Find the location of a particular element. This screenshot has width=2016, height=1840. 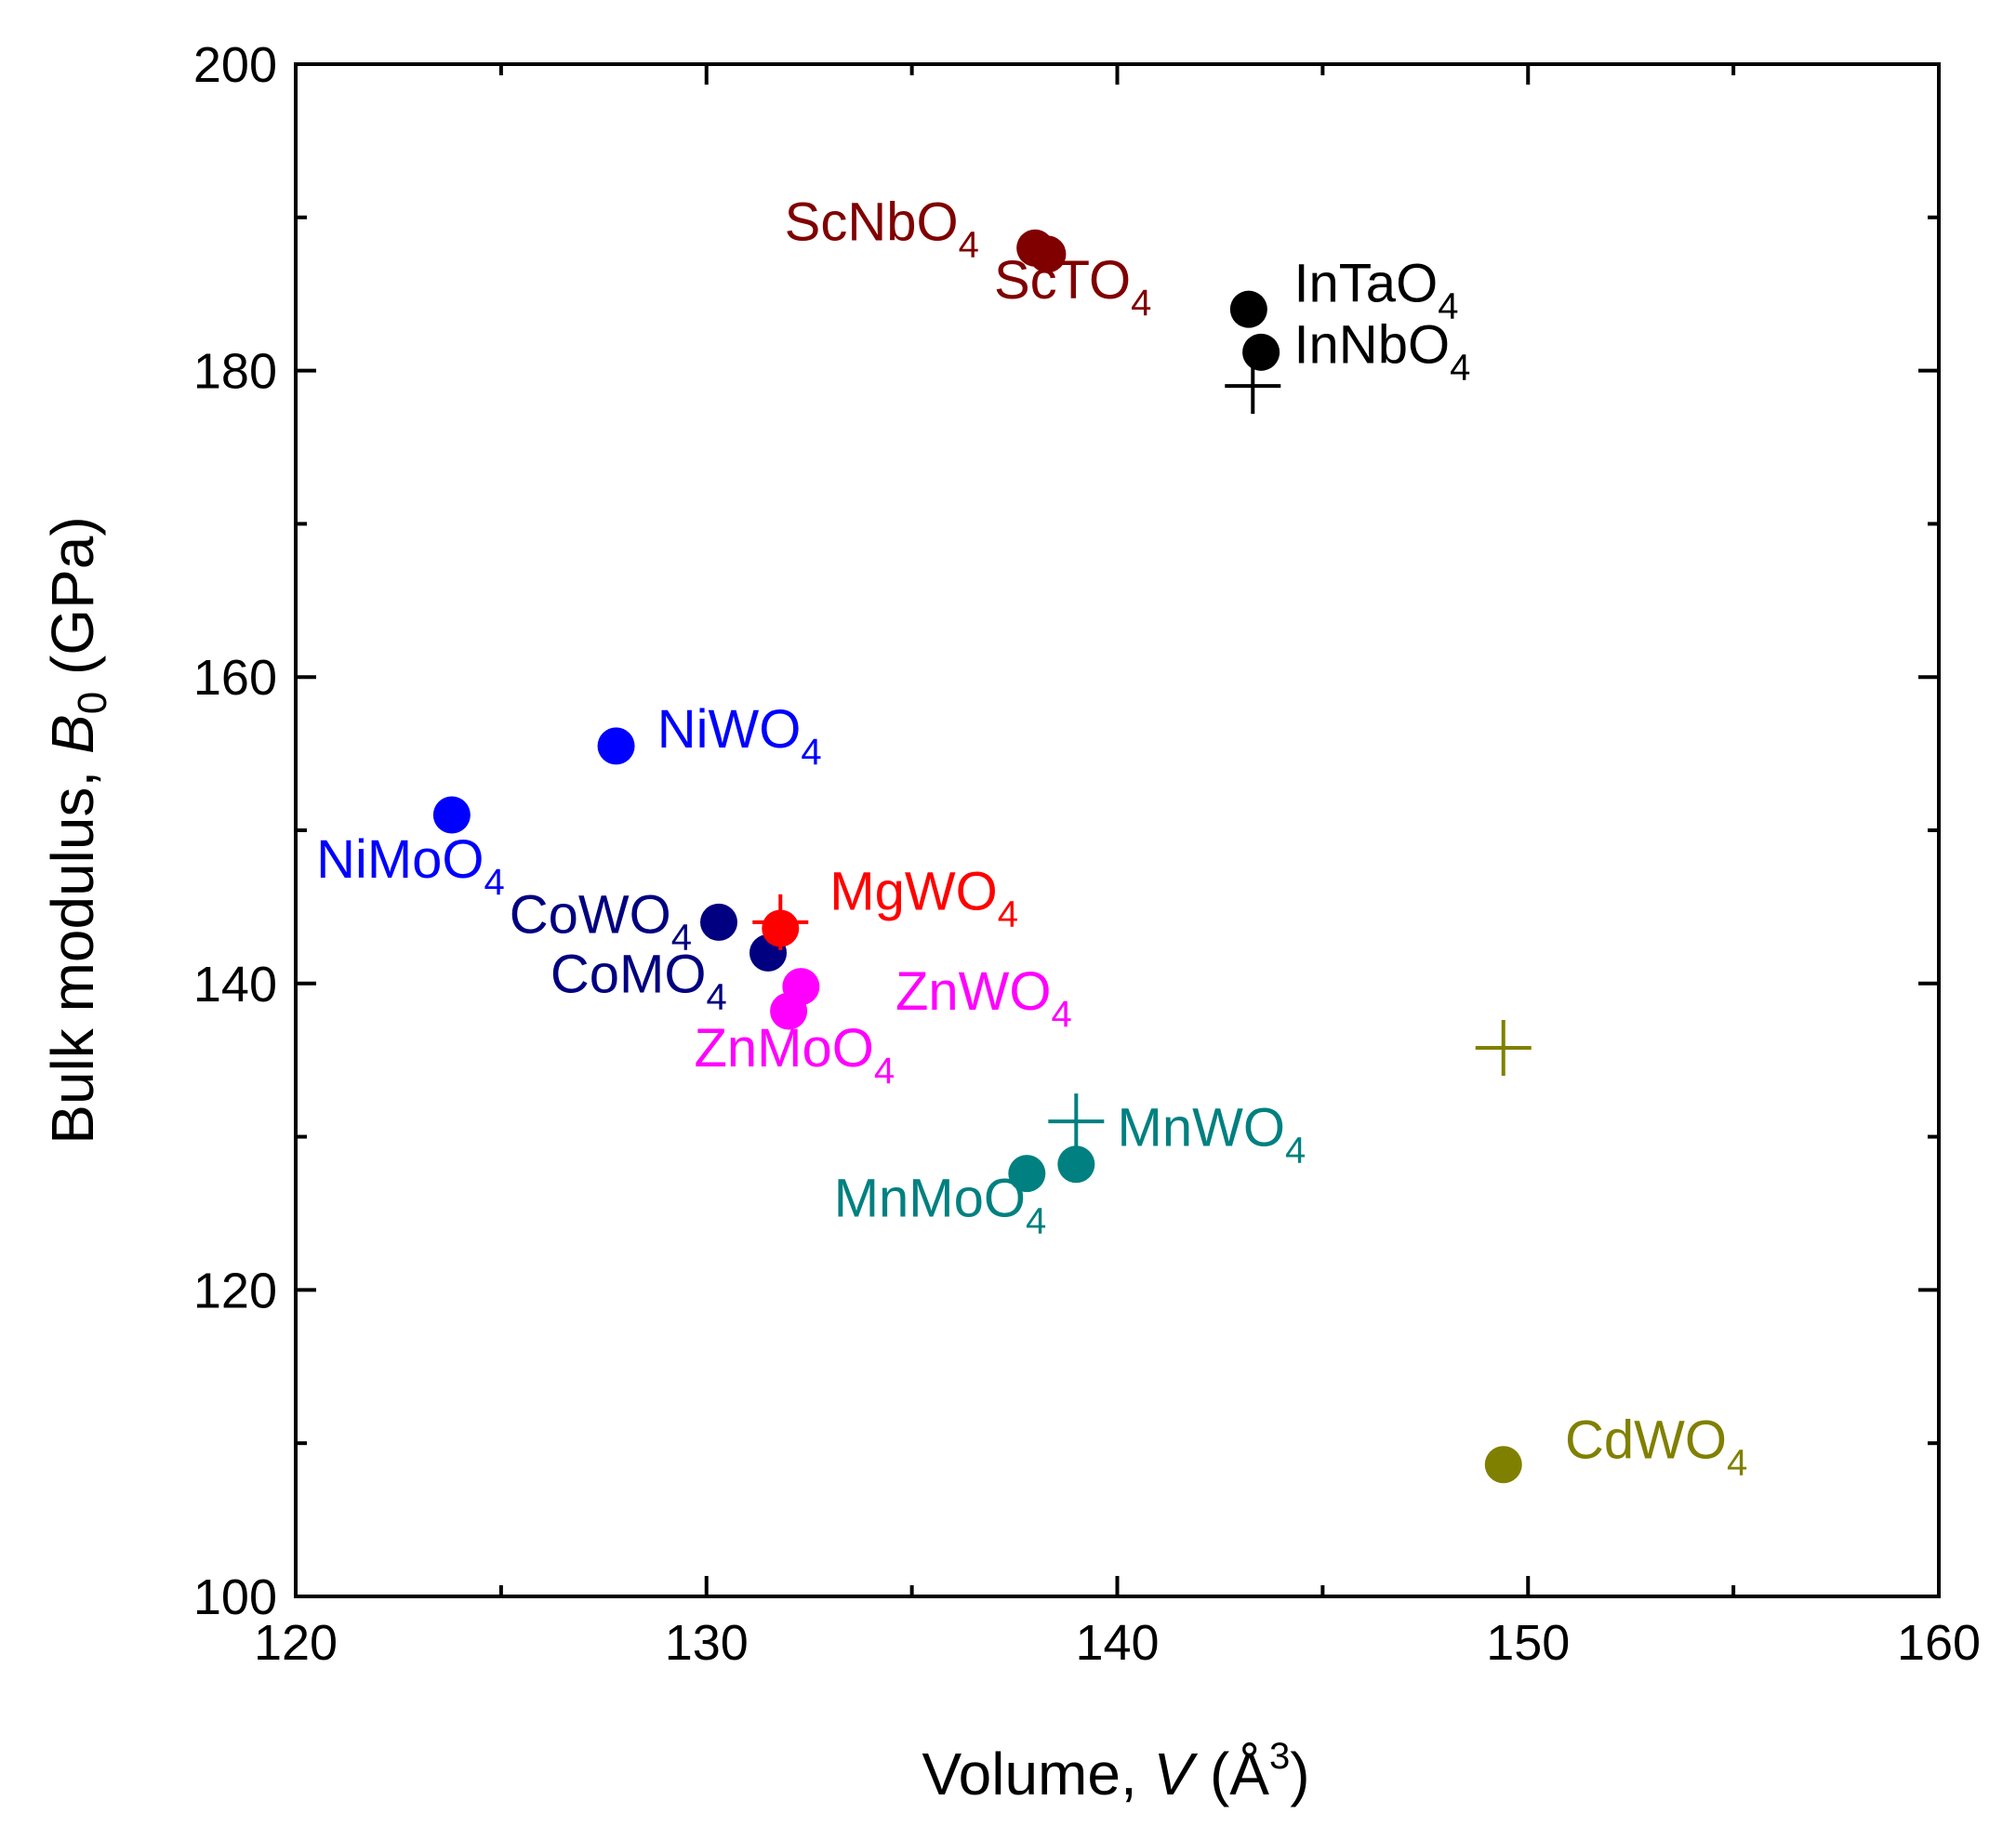

label-CoWO4: CoWO4 is located at coordinates (601, 921).